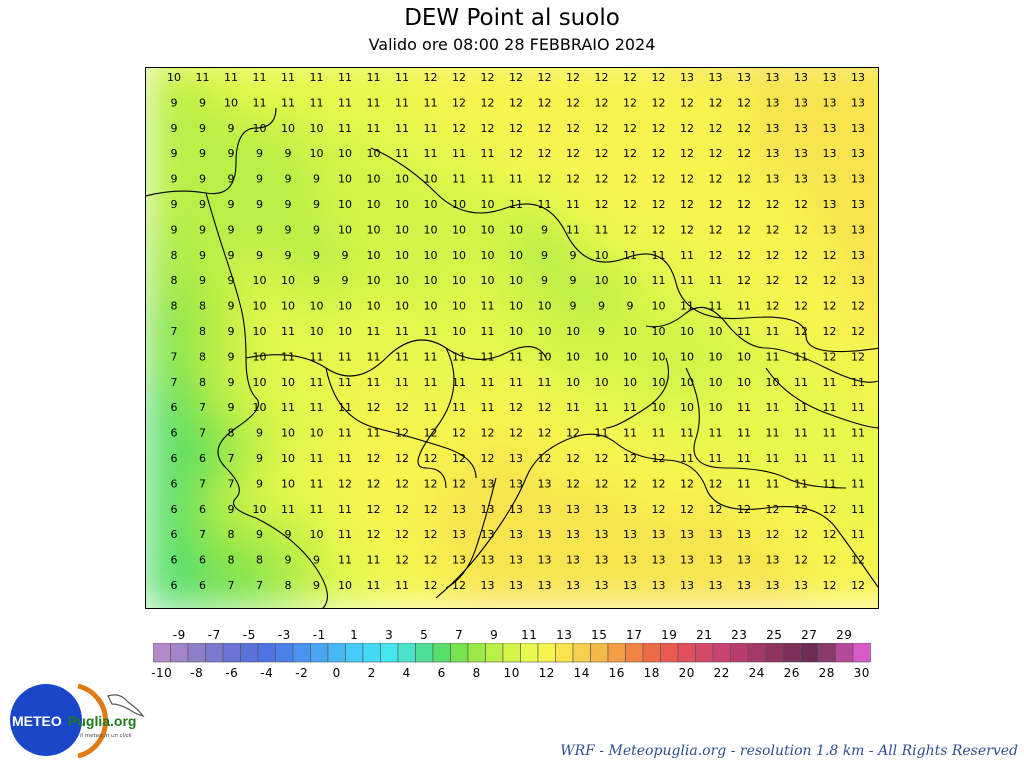 The image size is (1024, 768). I want to click on grid-value: 7, so click(202, 534).